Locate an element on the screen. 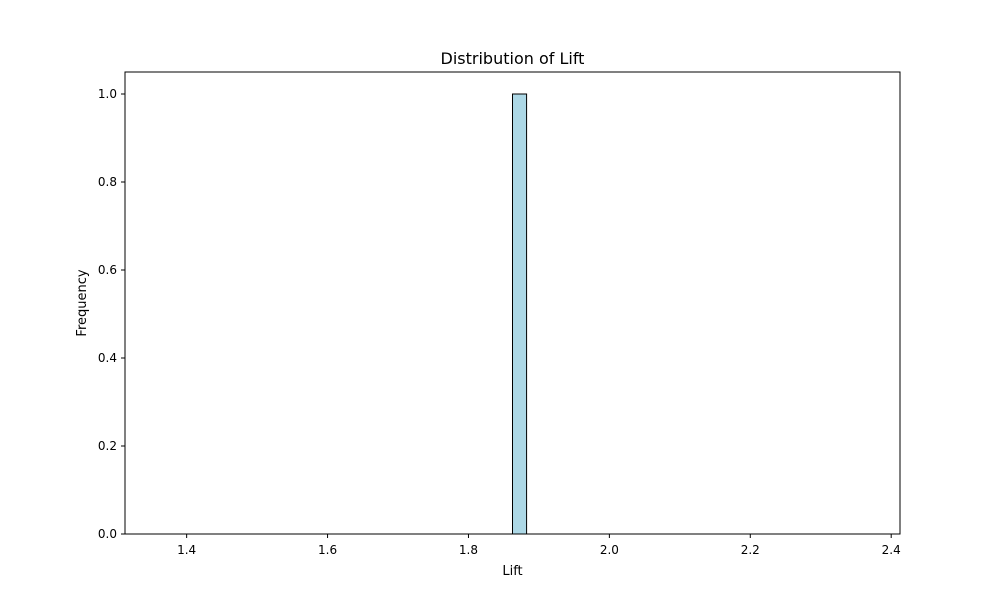  x-tick-label: 1.4 is located at coordinates (186, 550).